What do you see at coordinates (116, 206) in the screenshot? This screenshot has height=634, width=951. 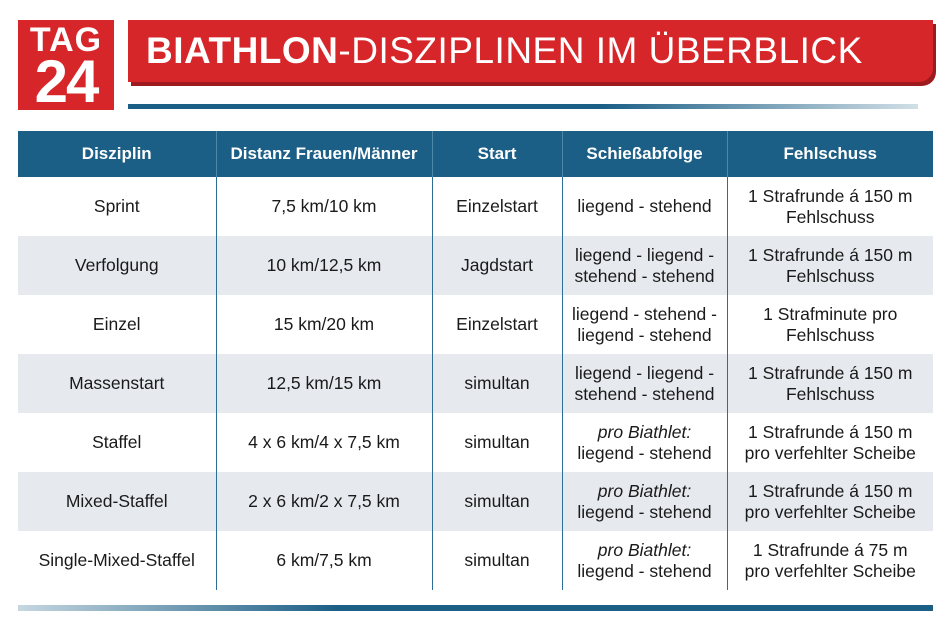 I see `cell-disziplin: Sprint` at bounding box center [116, 206].